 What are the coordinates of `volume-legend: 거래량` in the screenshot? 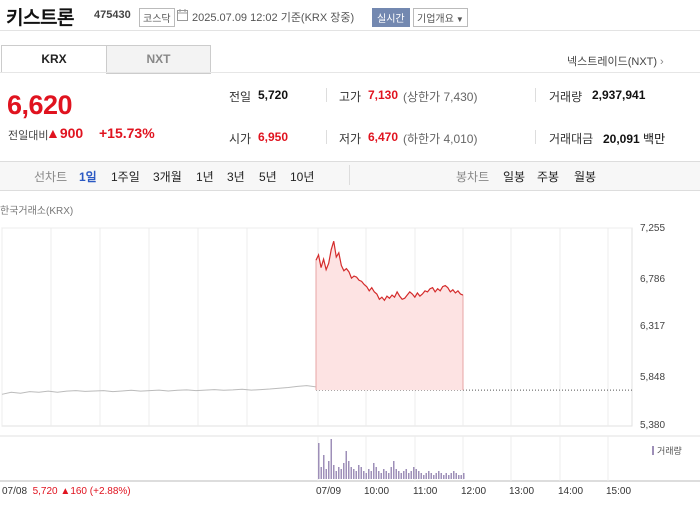 It's located at (667, 450).